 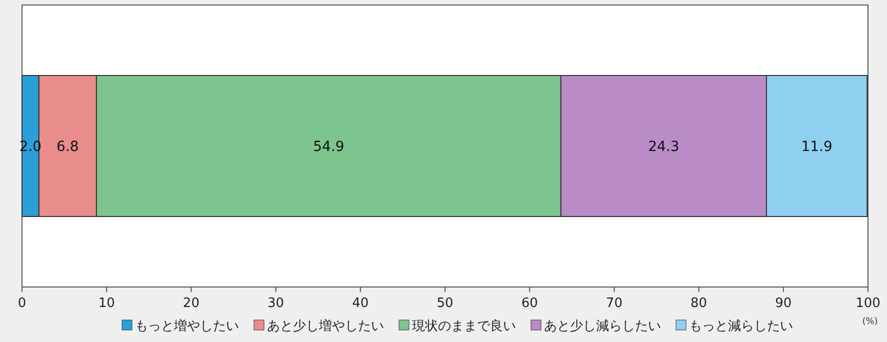 I want to click on data-label: 6.8, so click(x=67, y=147).